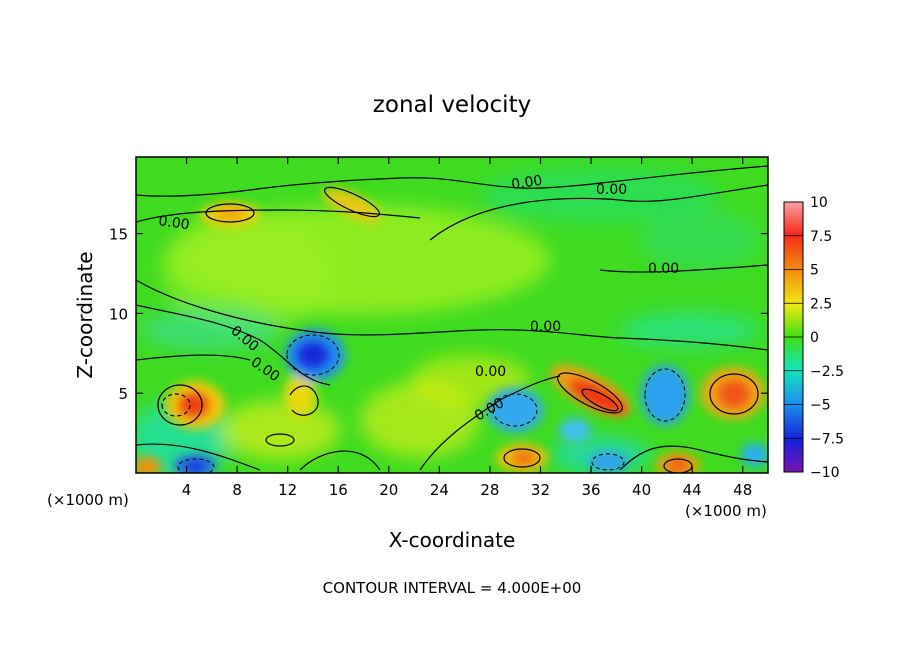  Describe the element at coordinates (118, 235) in the screenshot. I see `y-tick-label: 15` at that location.